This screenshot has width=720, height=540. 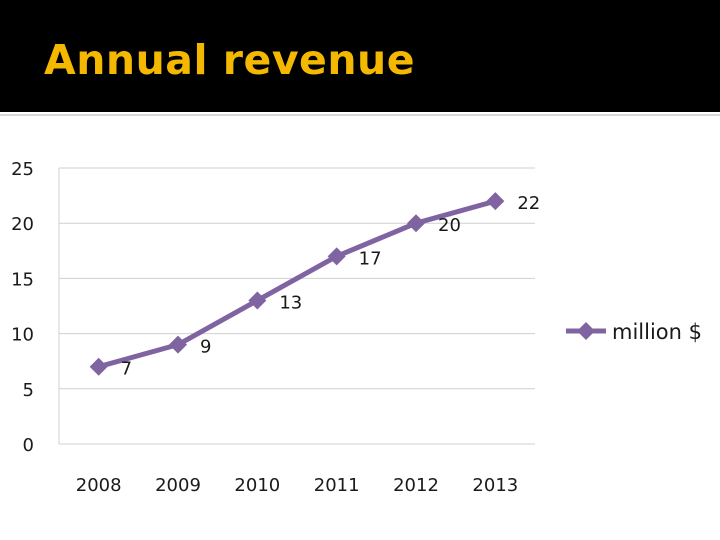 What do you see at coordinates (178, 485) in the screenshot?
I see `x-tick-label-2009: 2009` at bounding box center [178, 485].